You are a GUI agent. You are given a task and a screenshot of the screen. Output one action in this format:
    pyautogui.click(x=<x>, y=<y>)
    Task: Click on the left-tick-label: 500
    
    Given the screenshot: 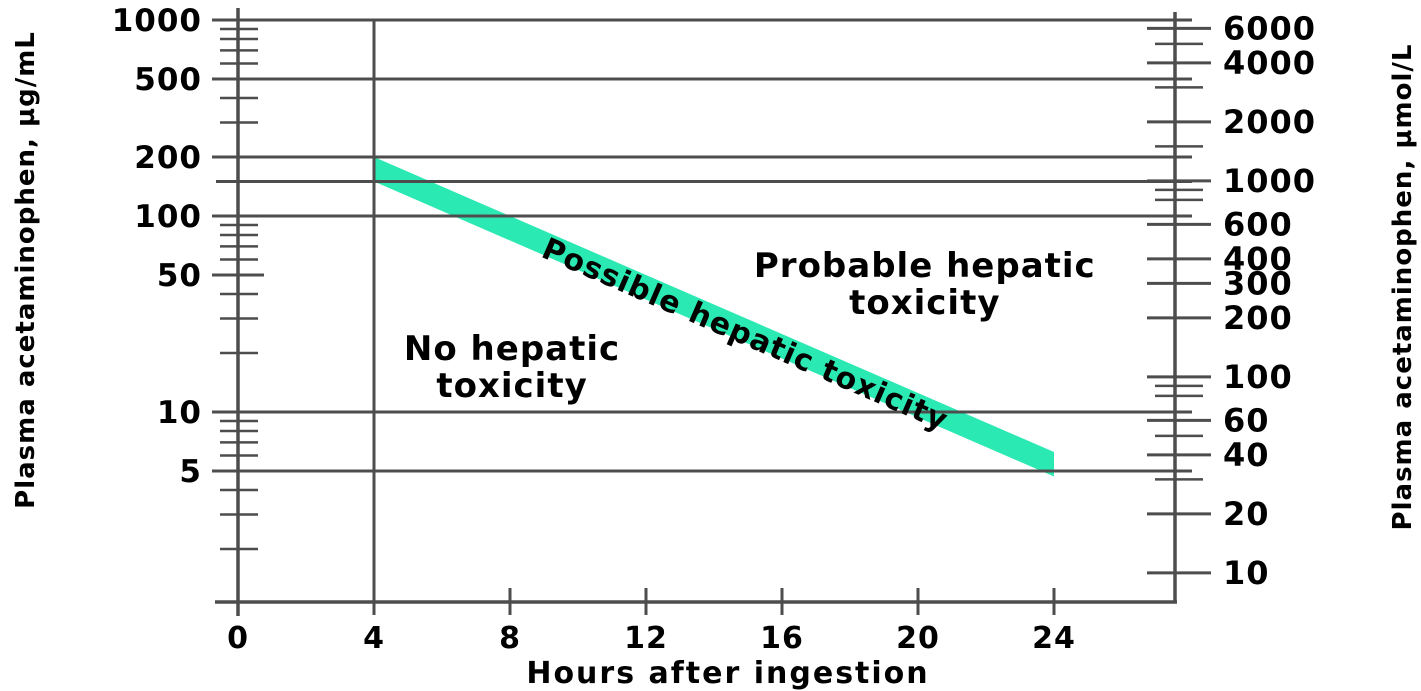 What is the action you would take?
    pyautogui.click(x=168, y=80)
    